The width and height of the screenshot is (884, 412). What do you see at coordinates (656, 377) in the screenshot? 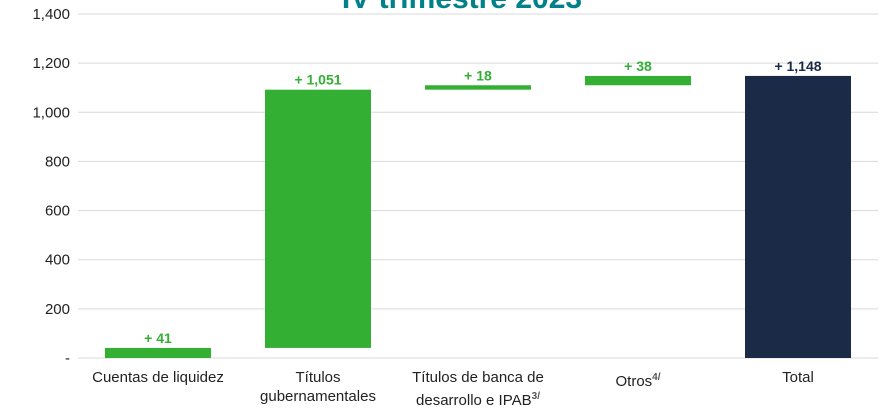
I see `footnote: 4/` at bounding box center [656, 377].